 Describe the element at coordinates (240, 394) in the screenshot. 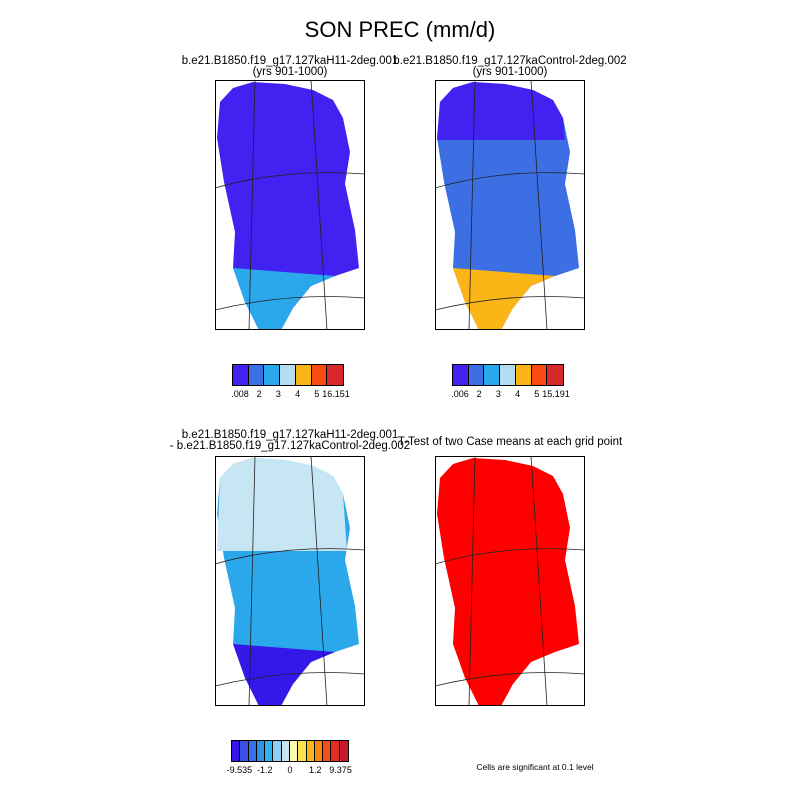

I see `colorbar-tick-label: .008` at that location.